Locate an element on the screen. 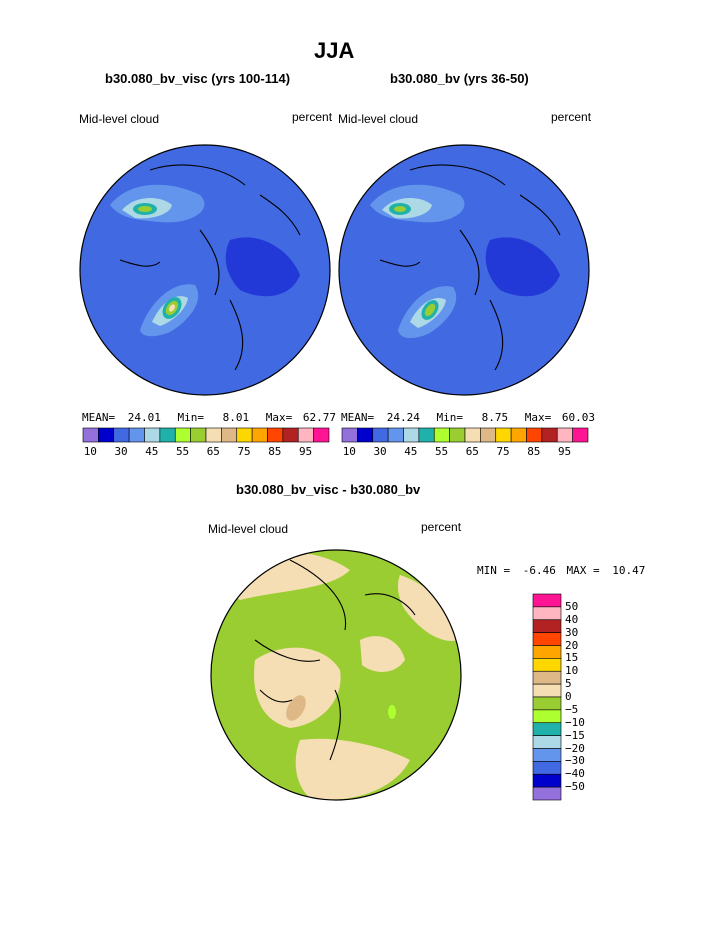 This screenshot has width=723, height=935. colorbar-tick-label: 95 is located at coordinates (305, 451).